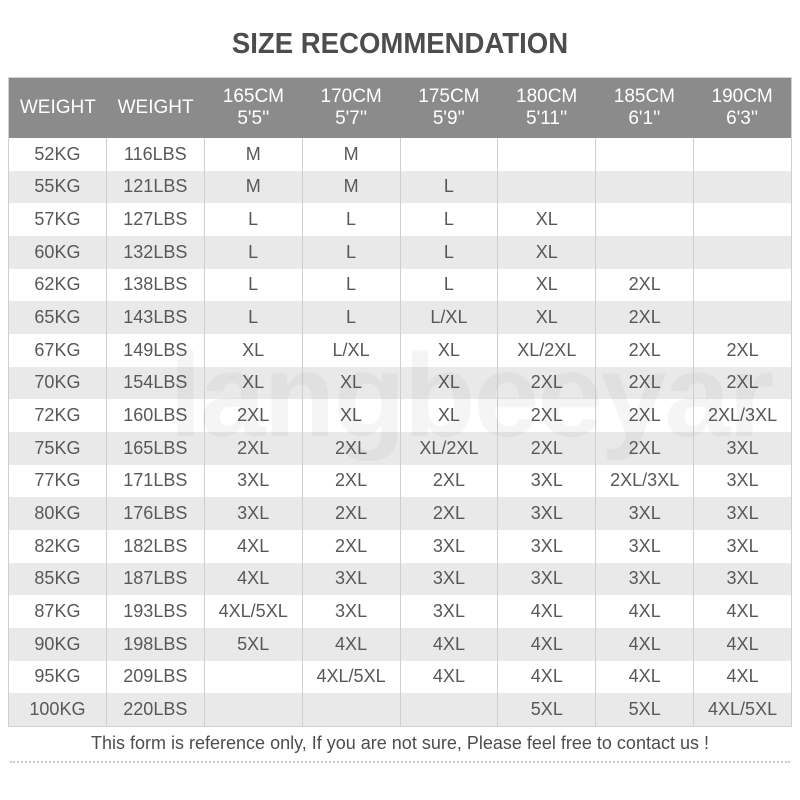  What do you see at coordinates (154, 644) in the screenshot?
I see `cell-weight-lbs: 198LBS` at bounding box center [154, 644].